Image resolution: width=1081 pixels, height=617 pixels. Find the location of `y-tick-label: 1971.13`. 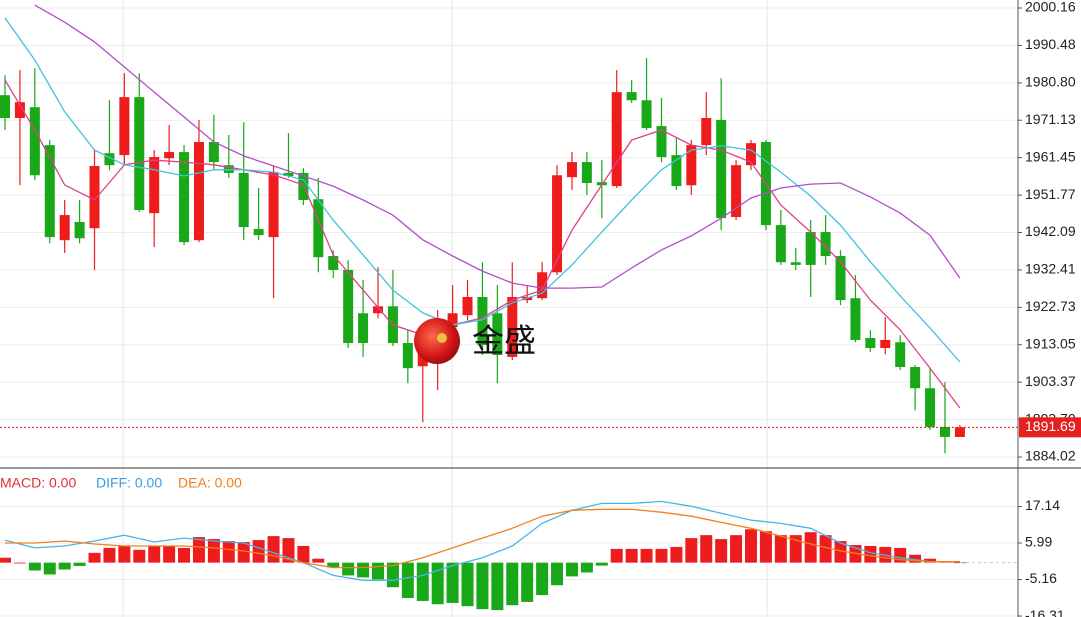

y-tick-label: 1971.13 is located at coordinates (1050, 119).